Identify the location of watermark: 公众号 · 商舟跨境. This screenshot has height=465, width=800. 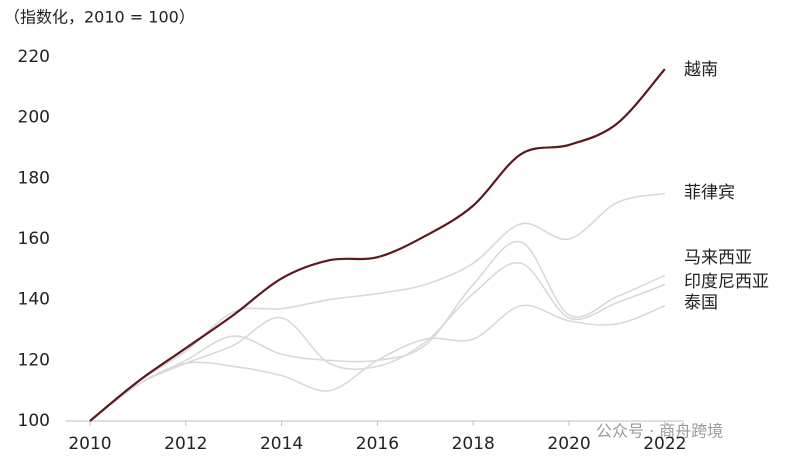
(659, 431).